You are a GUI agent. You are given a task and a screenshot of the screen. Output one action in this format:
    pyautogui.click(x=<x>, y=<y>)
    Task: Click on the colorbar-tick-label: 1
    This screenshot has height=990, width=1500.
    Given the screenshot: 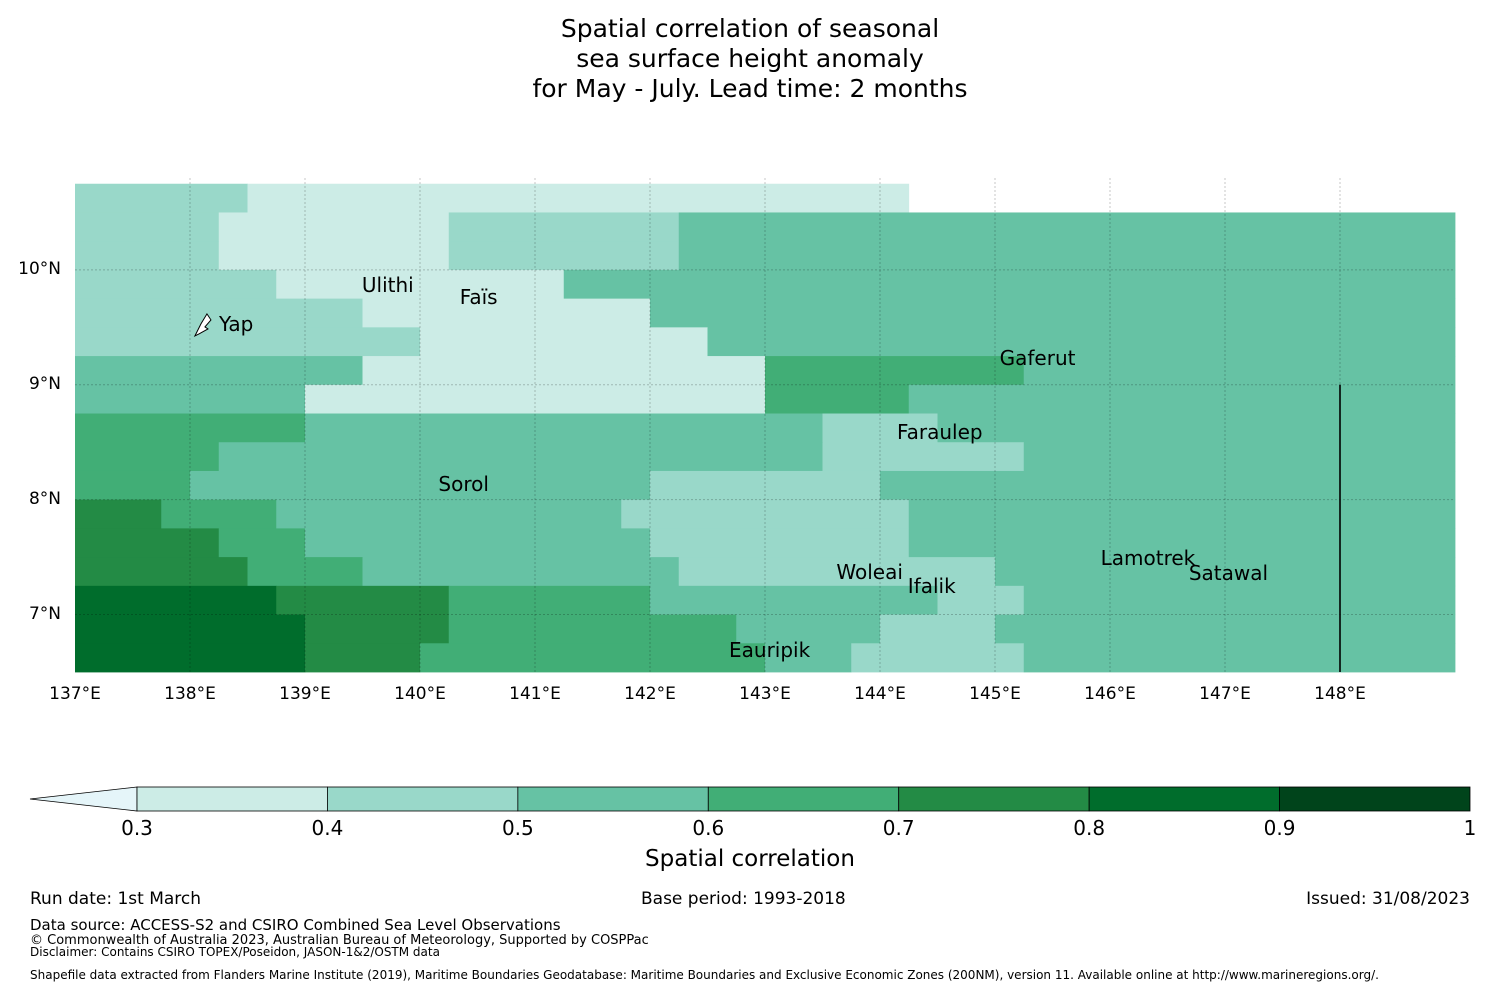 What is the action you would take?
    pyautogui.click(x=1470, y=828)
    